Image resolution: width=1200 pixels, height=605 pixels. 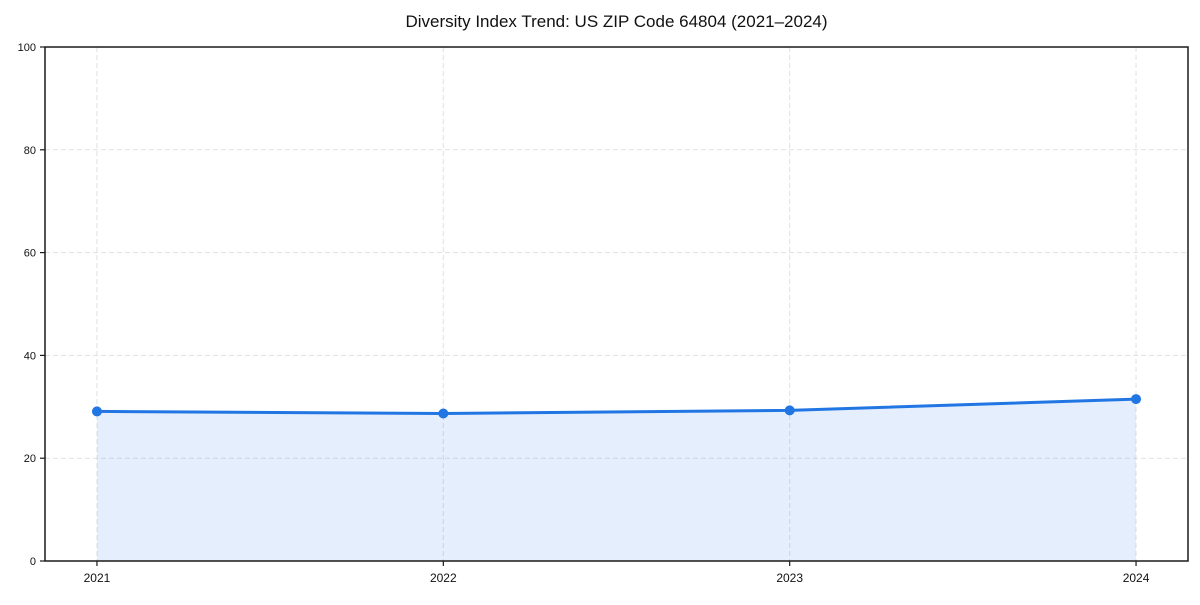 I want to click on x-tick-label: 2022, so click(x=443, y=578).